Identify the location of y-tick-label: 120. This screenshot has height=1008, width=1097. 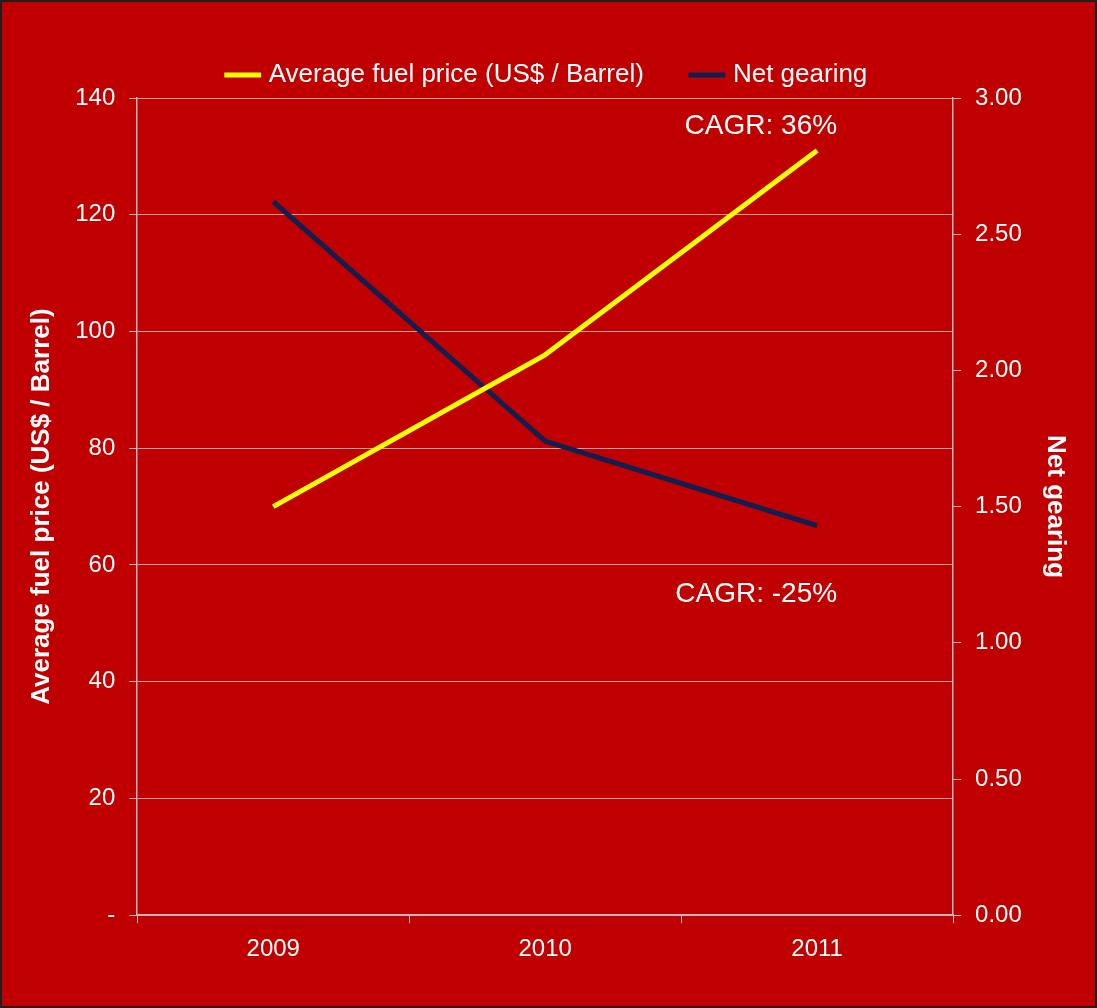
(95, 213).